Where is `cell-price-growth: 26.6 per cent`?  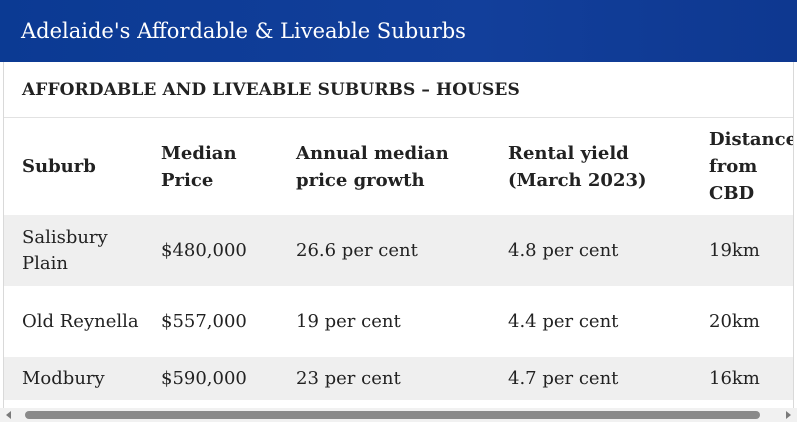
cell-price-growth: 26.6 per cent is located at coordinates (384, 250).